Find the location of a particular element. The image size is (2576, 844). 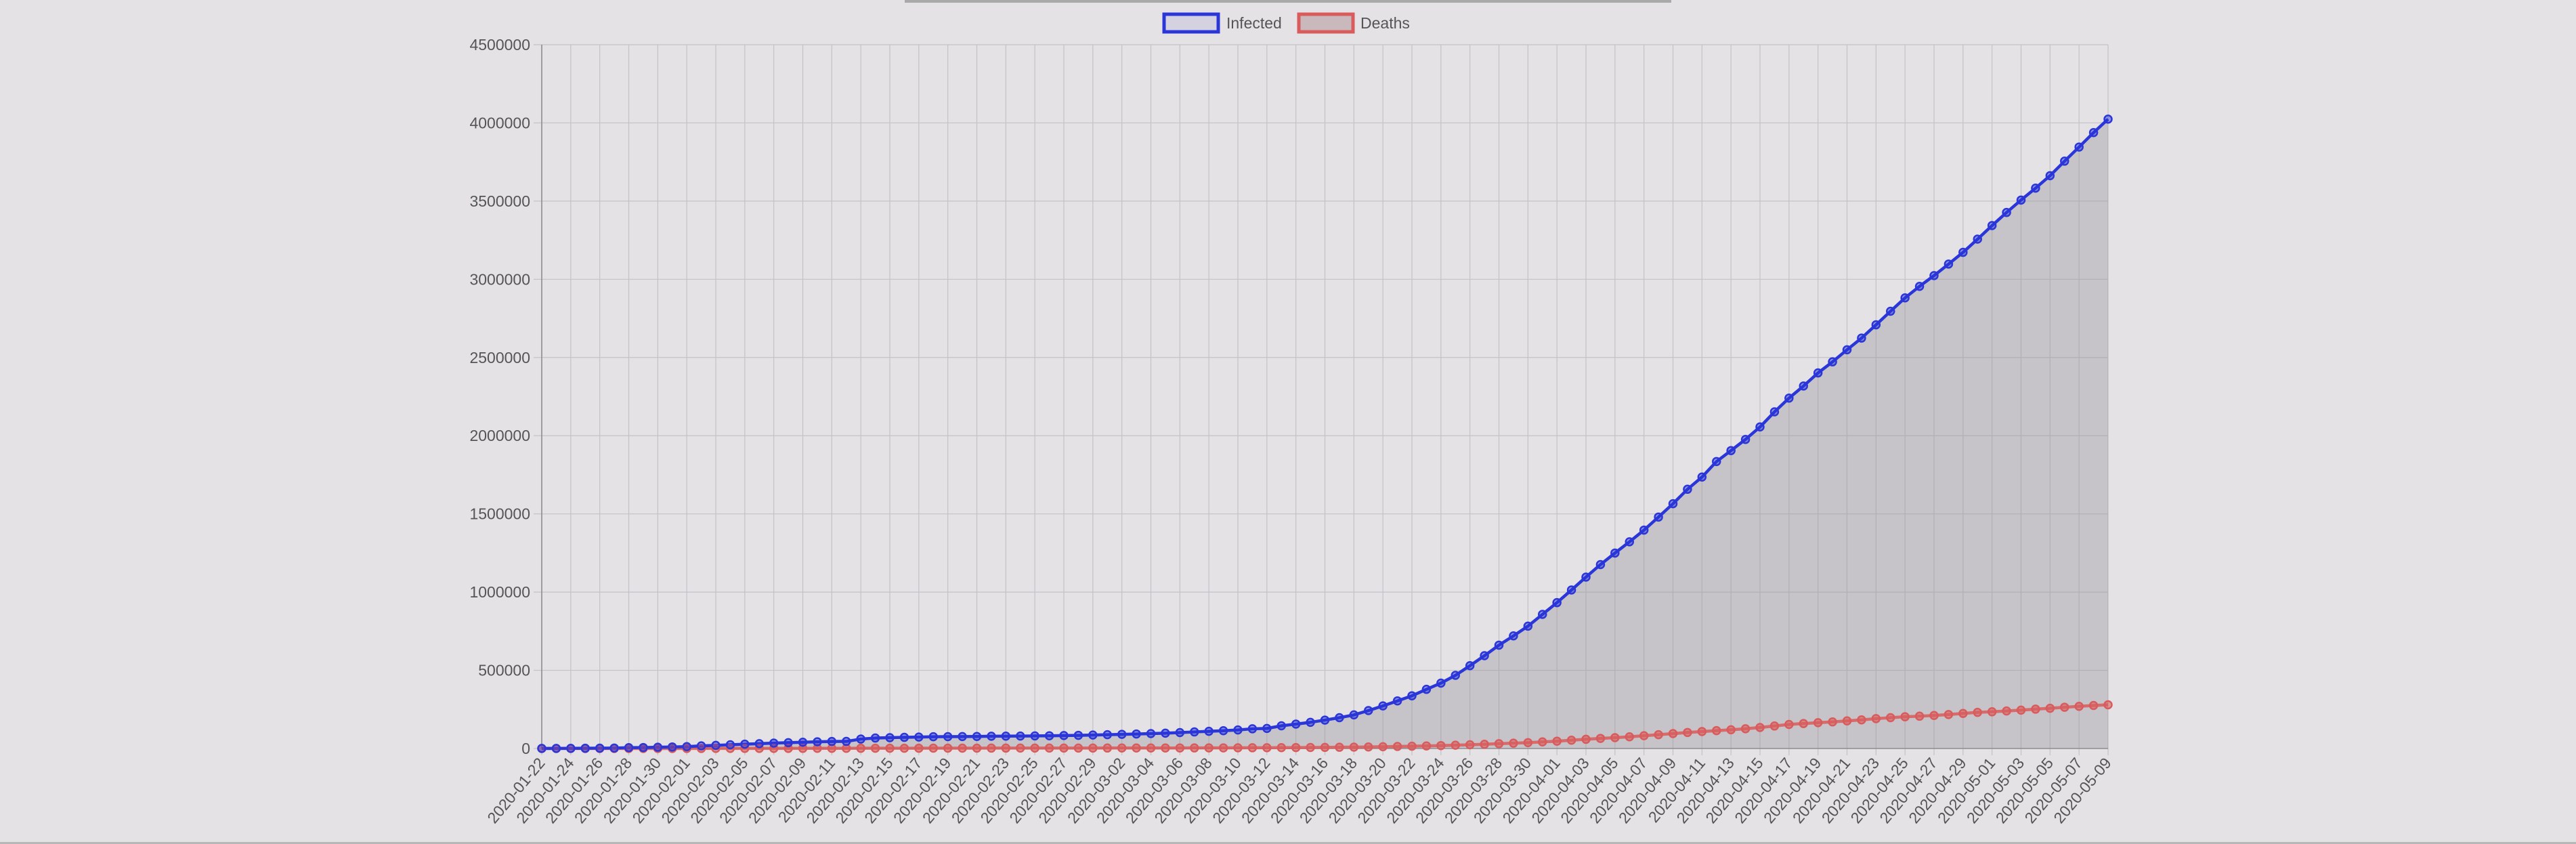

legend-label-infected: Infected is located at coordinates (1254, 23).